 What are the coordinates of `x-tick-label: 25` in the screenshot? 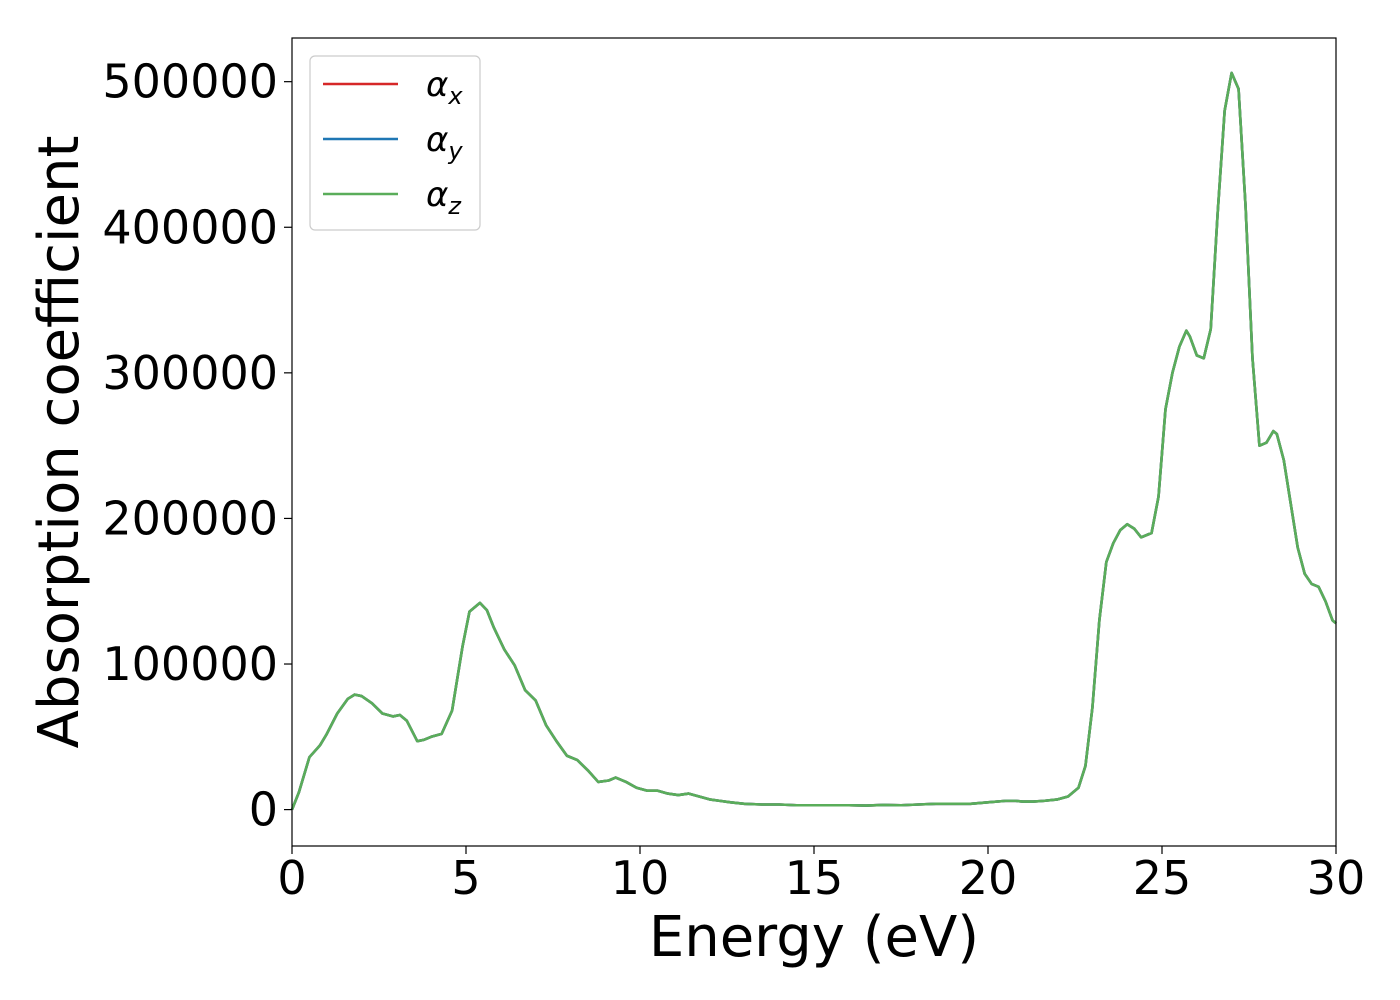 It's located at (1162, 878).